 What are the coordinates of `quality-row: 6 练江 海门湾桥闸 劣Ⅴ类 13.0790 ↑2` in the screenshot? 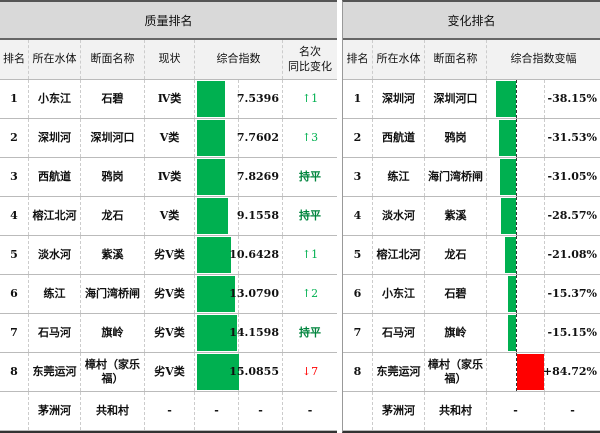 It's located at (168, 294).